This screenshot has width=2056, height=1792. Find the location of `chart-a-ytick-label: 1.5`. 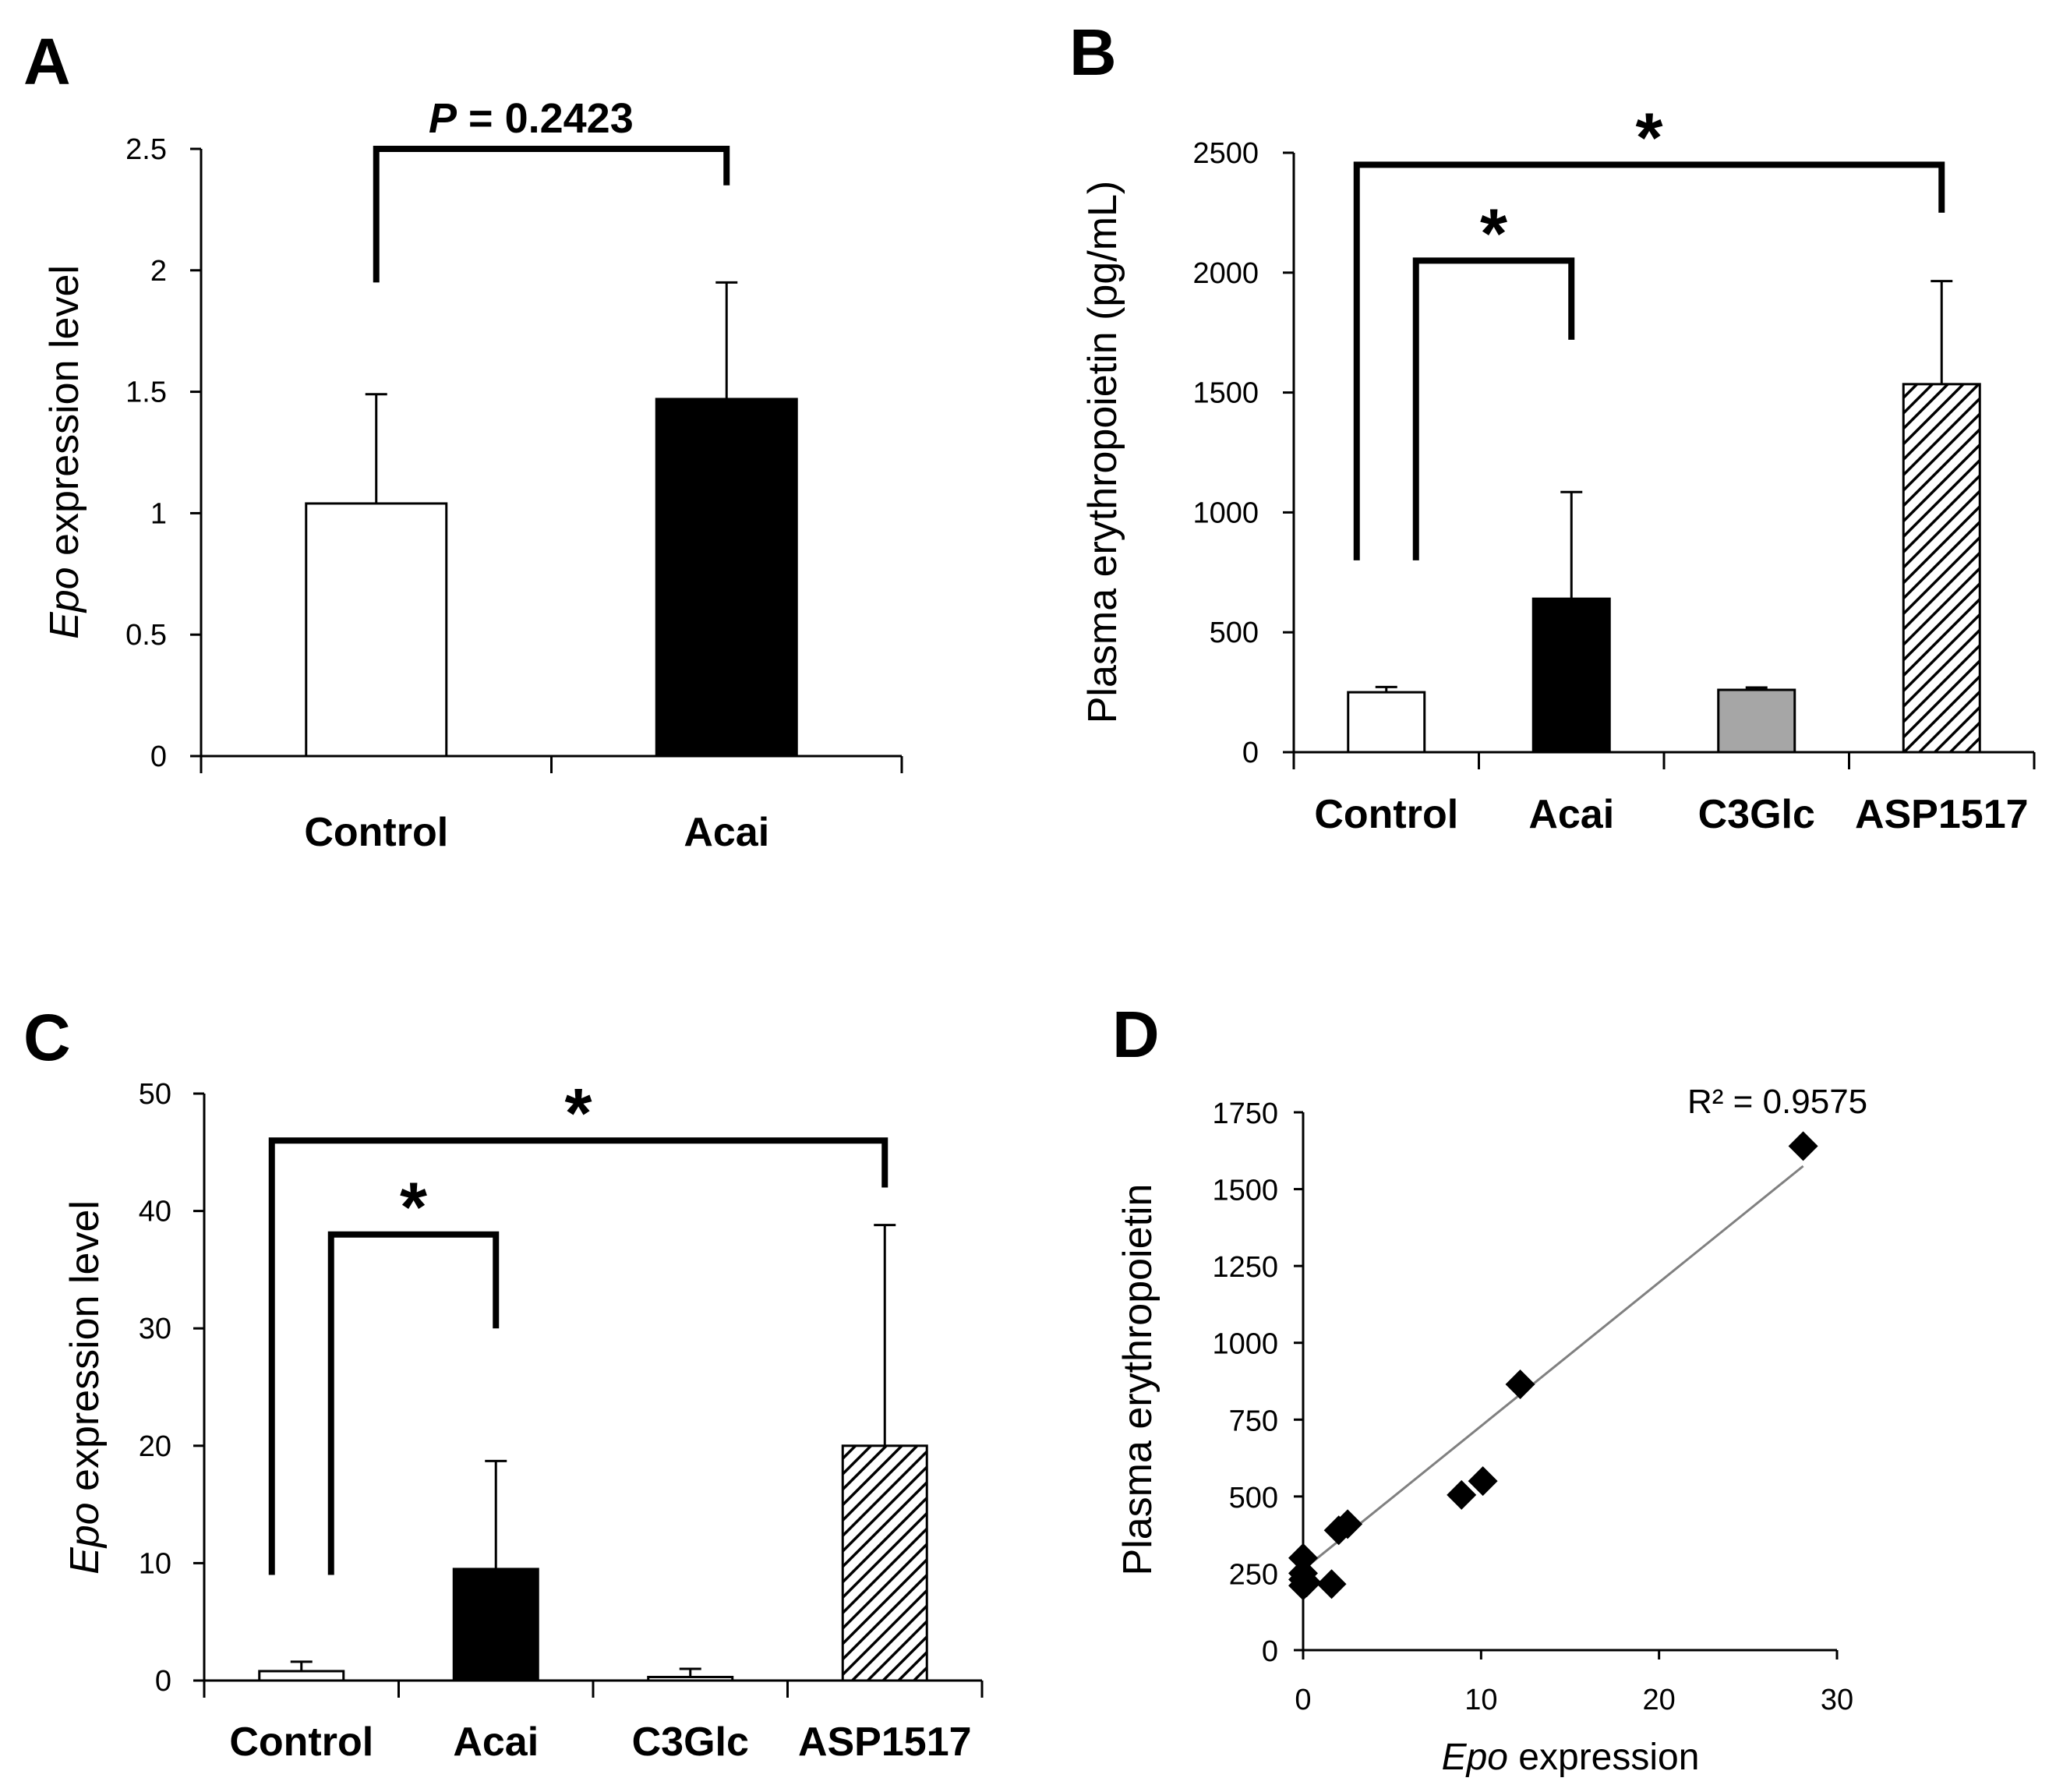

chart-a-ytick-label: 1.5 is located at coordinates (146, 392).